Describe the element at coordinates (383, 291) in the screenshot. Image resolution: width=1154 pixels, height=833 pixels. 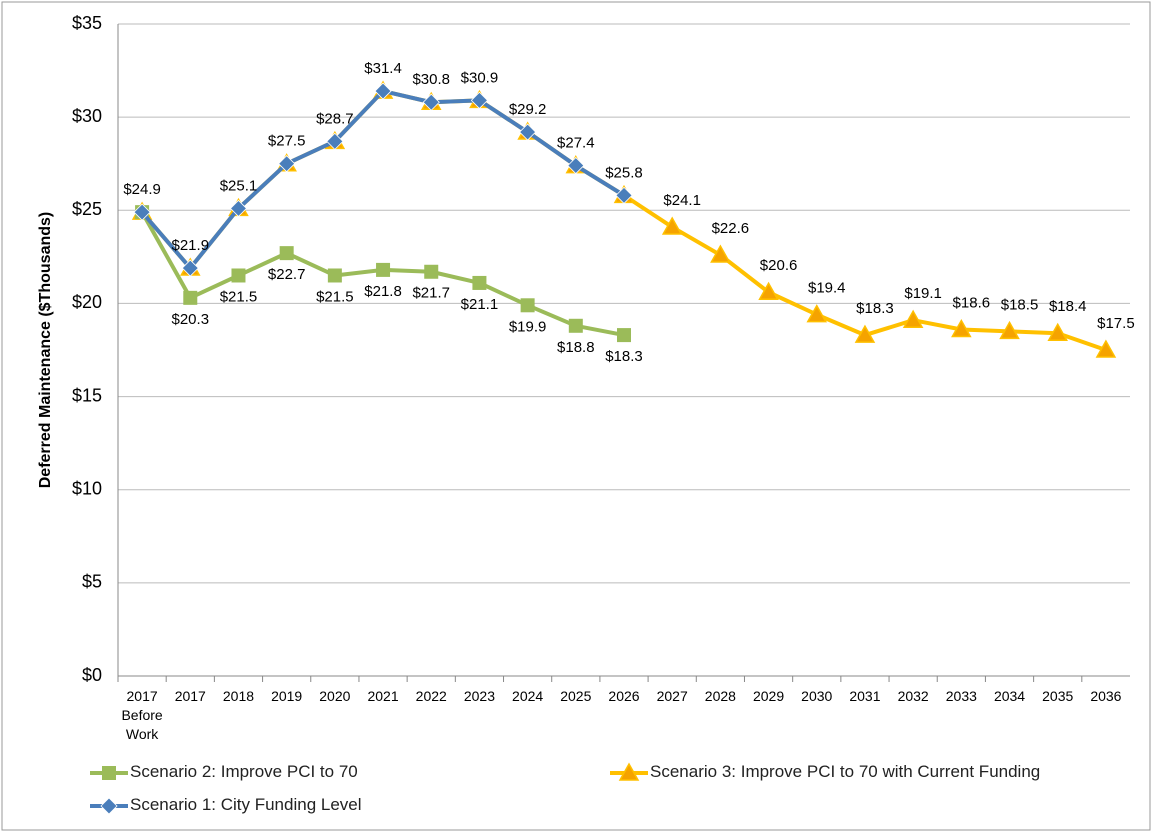
I see `data-label: $21.8` at that location.